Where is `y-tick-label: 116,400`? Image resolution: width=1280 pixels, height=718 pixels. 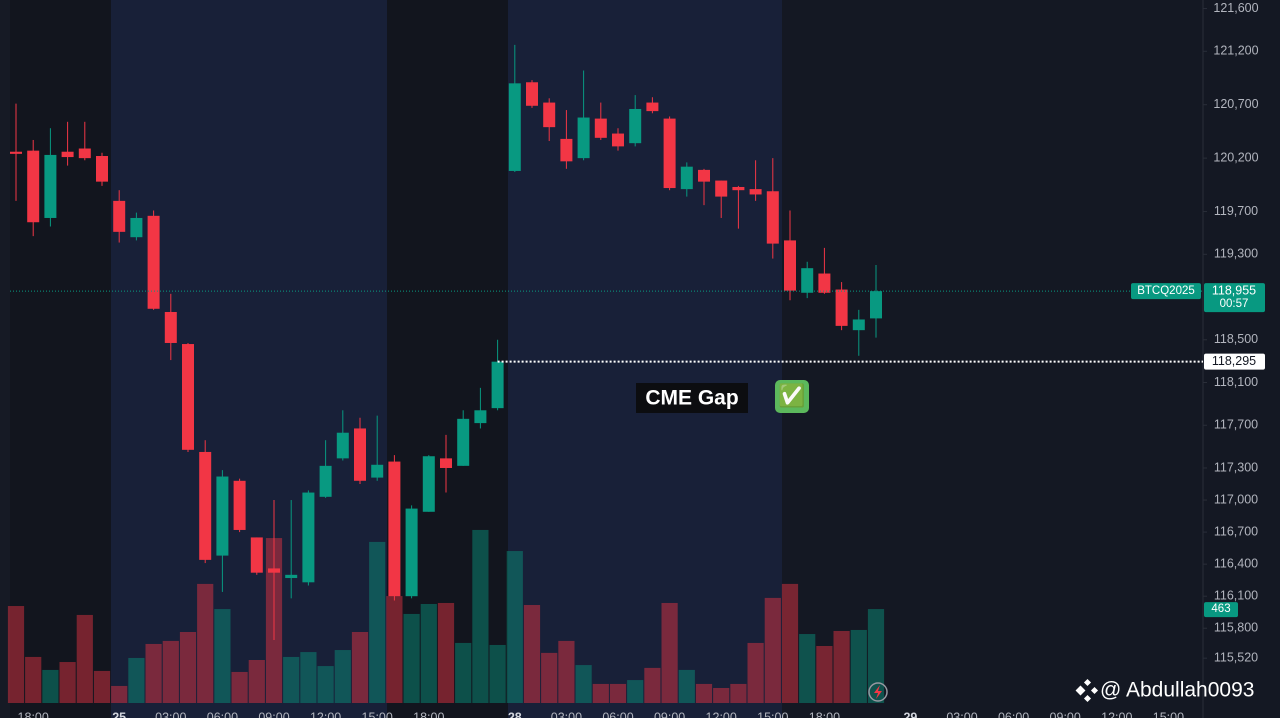
y-tick-label: 116,400 is located at coordinates (1236, 563).